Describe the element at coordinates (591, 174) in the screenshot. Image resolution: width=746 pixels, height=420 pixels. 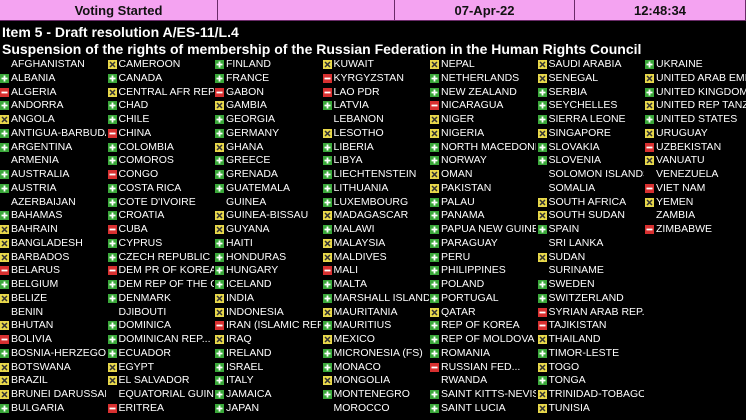
I see `country-entry: SOLOMON ISLANDS` at that location.